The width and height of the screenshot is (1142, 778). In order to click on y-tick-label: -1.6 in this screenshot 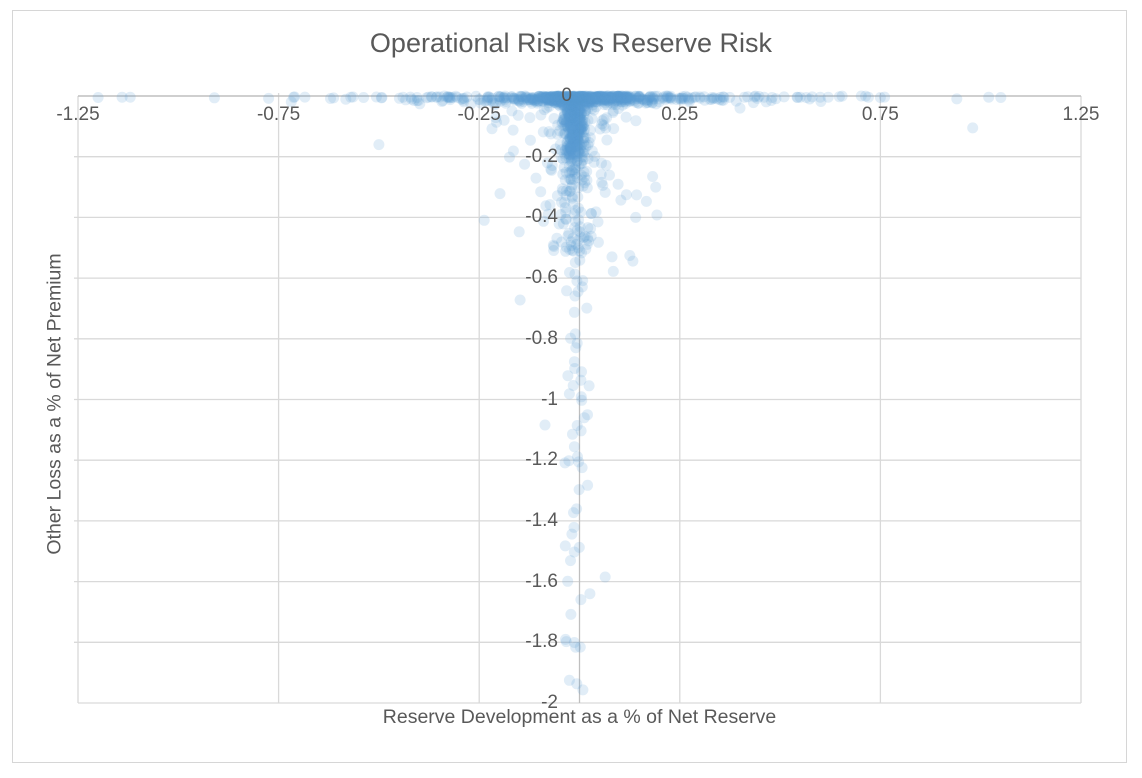, I will do `click(541, 581)`.